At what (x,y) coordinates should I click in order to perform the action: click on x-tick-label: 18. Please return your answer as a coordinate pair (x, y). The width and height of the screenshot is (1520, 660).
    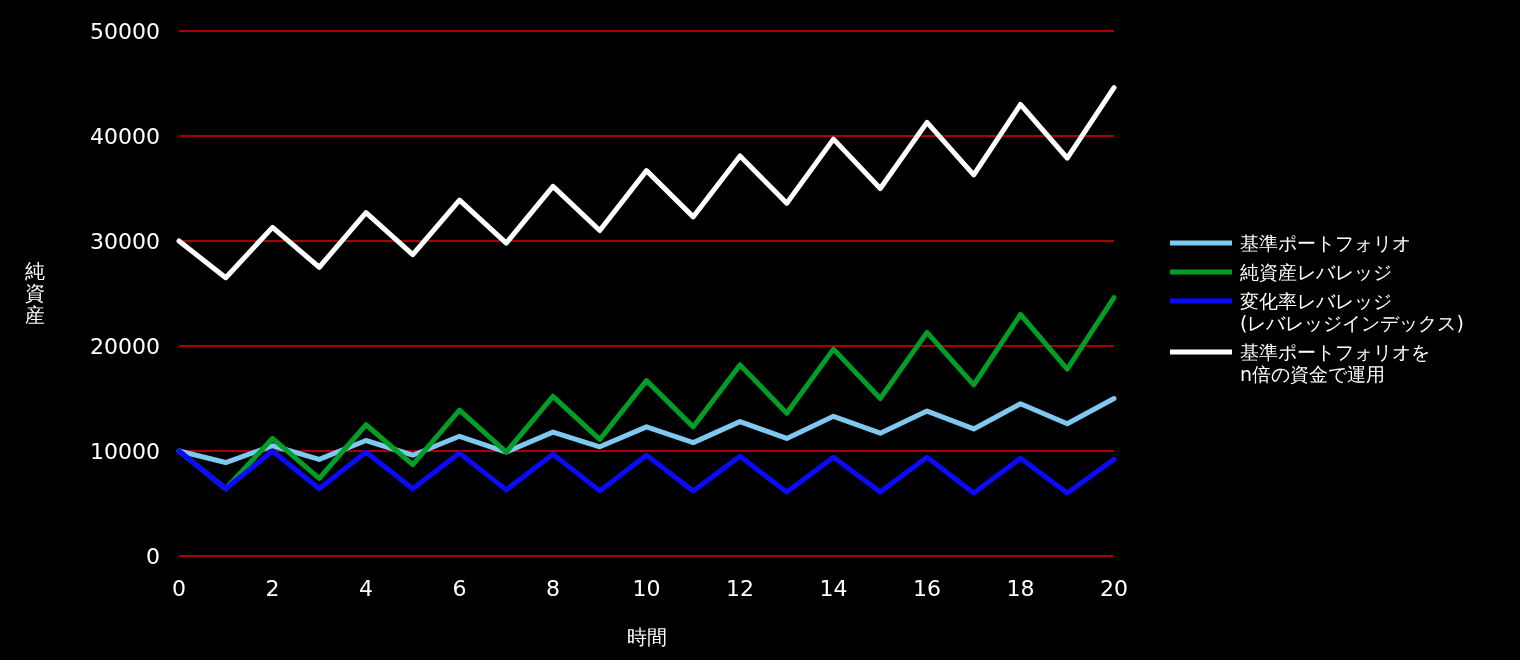
    Looking at the image, I should click on (1020, 588).